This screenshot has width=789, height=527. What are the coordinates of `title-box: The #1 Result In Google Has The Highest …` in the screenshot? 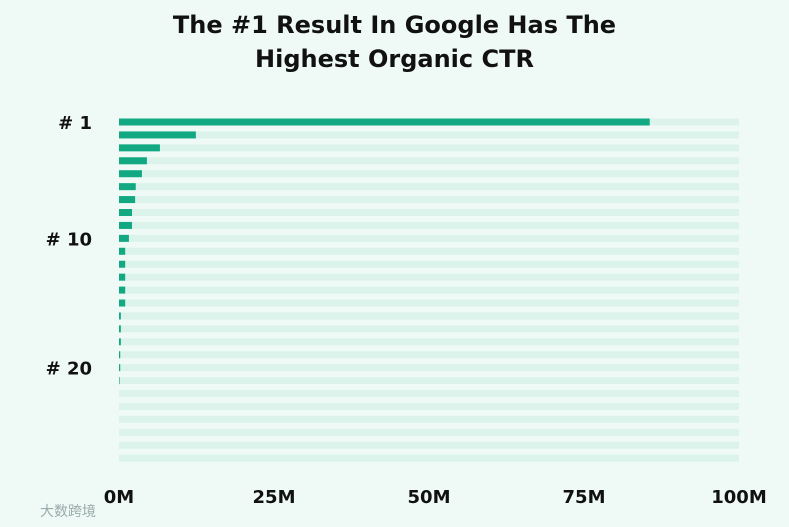 It's located at (394, 42).